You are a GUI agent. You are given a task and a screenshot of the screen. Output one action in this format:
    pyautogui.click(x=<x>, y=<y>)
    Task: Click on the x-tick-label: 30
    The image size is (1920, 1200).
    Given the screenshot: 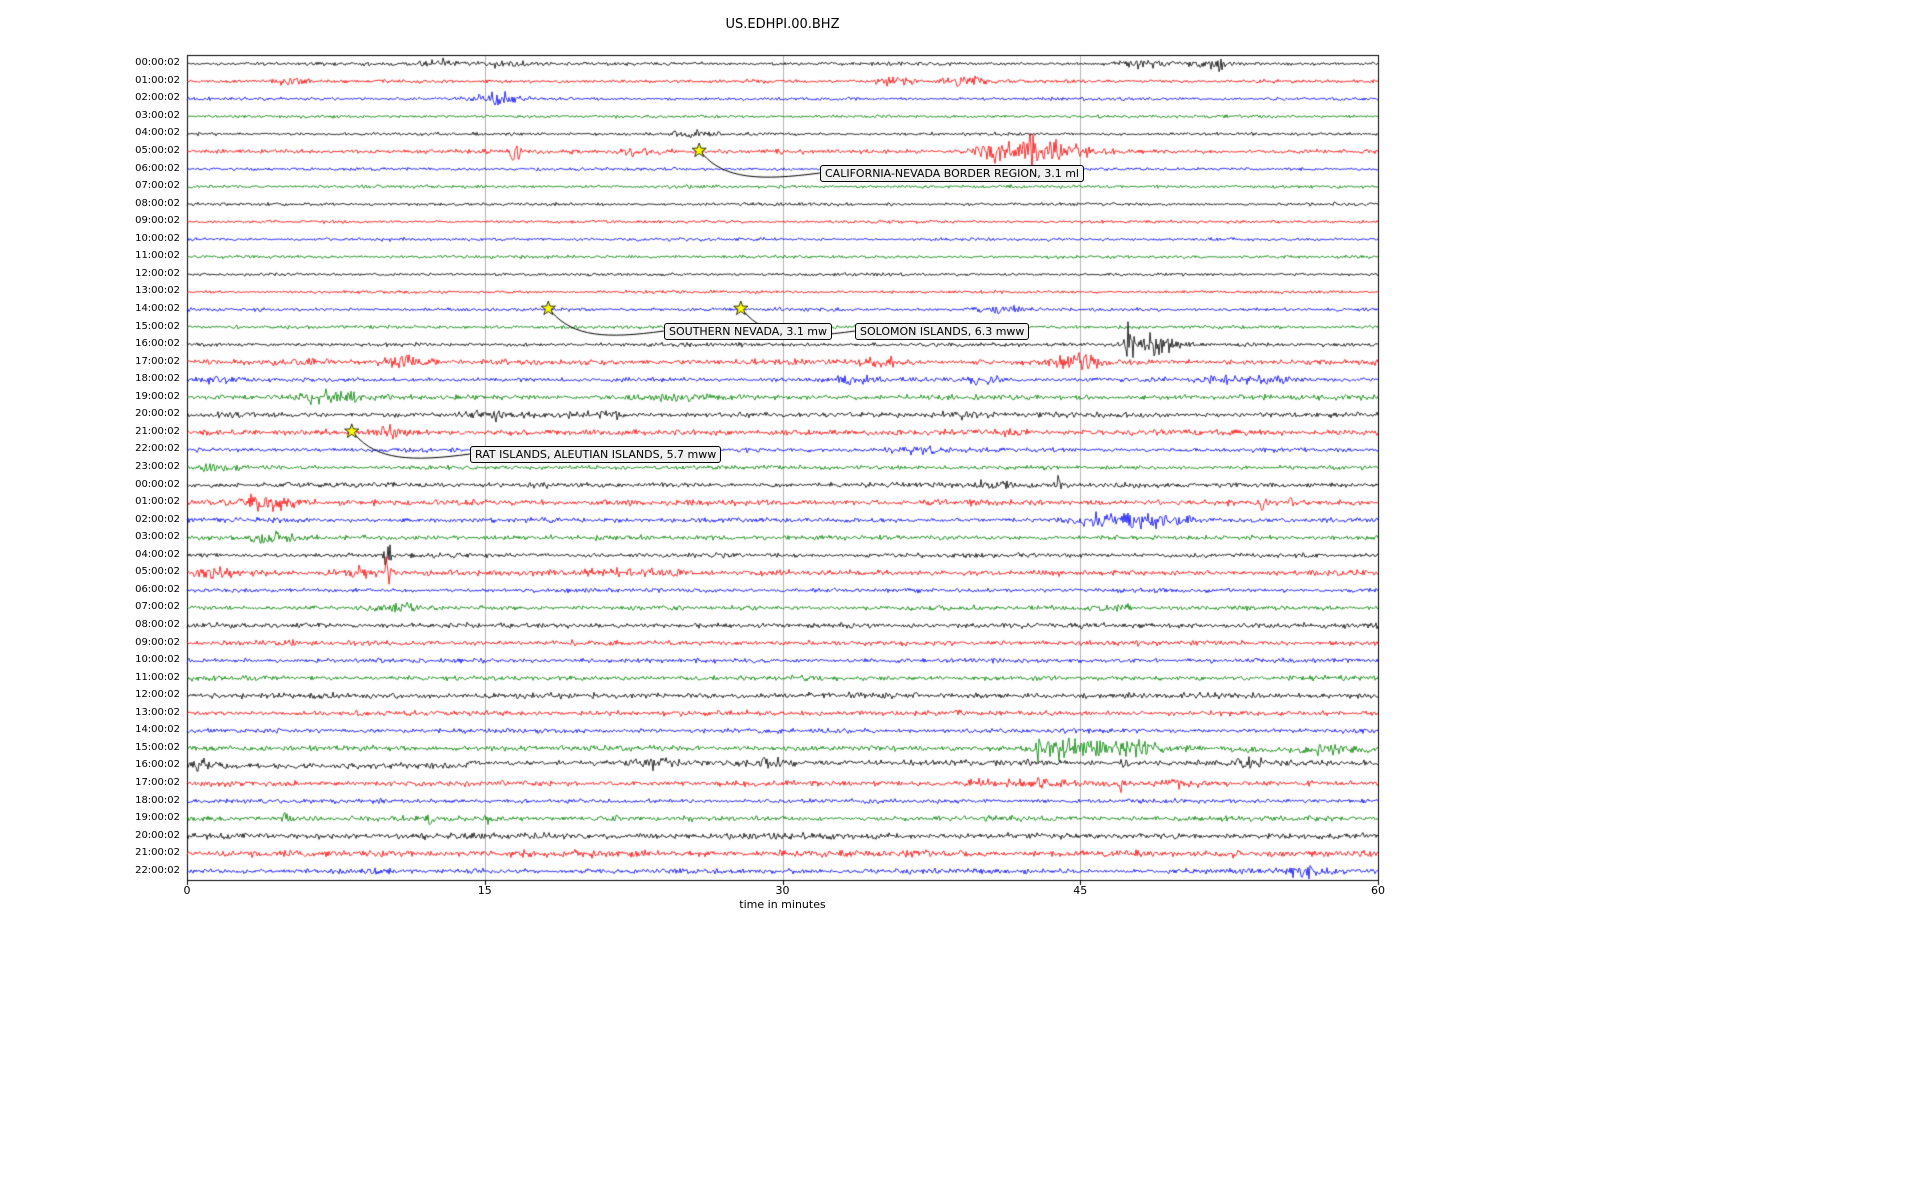 What is the action you would take?
    pyautogui.click(x=782, y=890)
    